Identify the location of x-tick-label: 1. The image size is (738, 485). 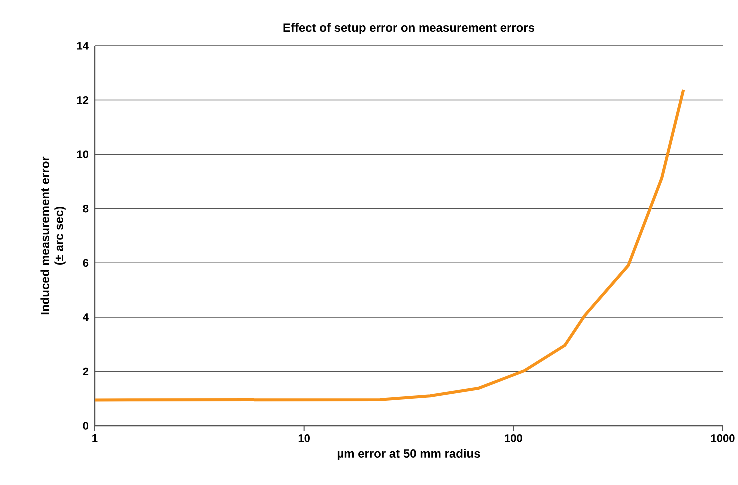
(95, 438).